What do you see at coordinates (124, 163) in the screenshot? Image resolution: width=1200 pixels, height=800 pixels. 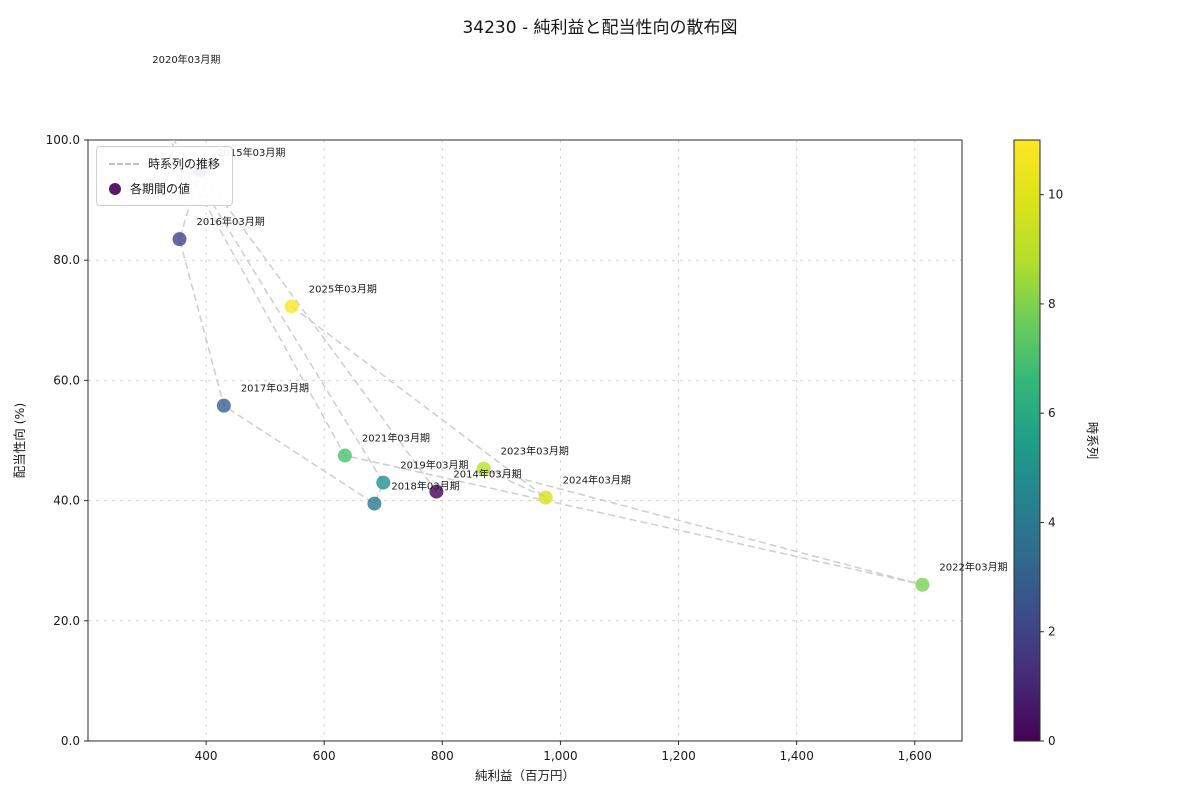 I see `dashed-line-swatch-icon` at bounding box center [124, 163].